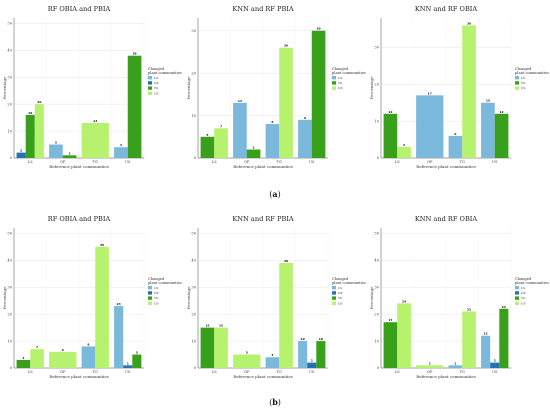 This screenshot has width=550, height=410. I want to click on bar-tg-ls, so click(88, 357).